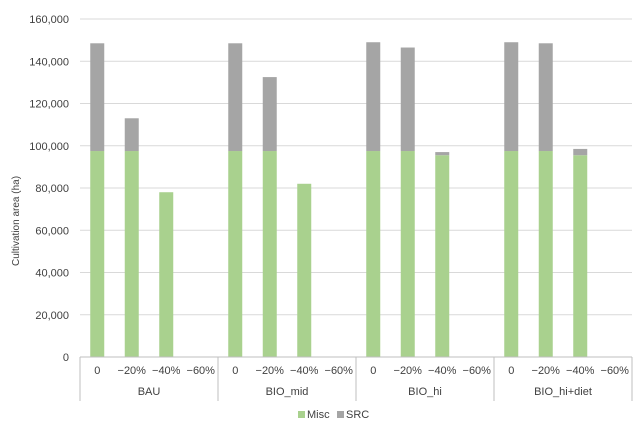  Describe the element at coordinates (149, 392) in the screenshot. I see `group-label: BAU` at that location.